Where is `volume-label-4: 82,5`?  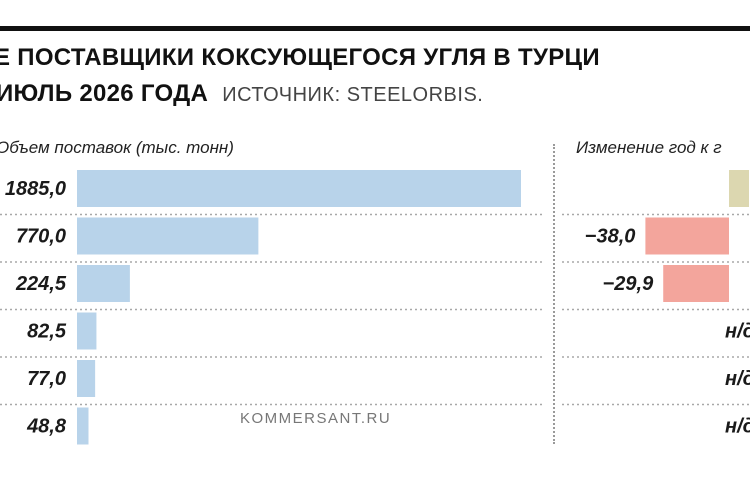 volume-label-4: 82,5 is located at coordinates (47, 332).